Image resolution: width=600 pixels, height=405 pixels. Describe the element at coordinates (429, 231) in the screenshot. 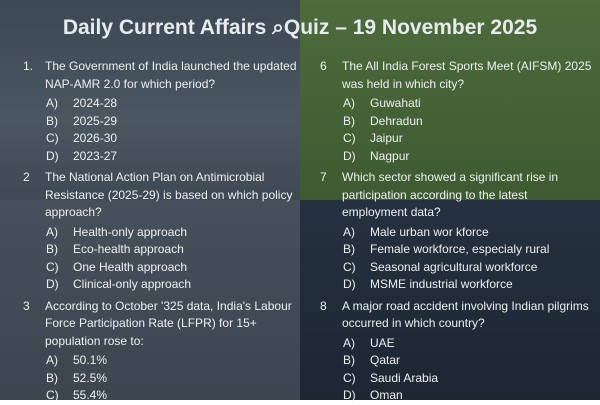

I see `option-text: Male urban wor kforce` at that location.